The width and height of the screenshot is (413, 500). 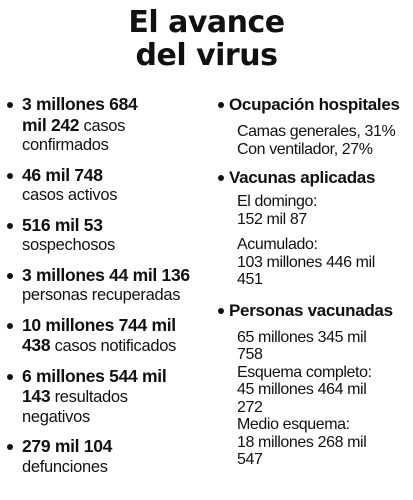 I want to click on stat-value: 516 mil 53, so click(x=62, y=224).